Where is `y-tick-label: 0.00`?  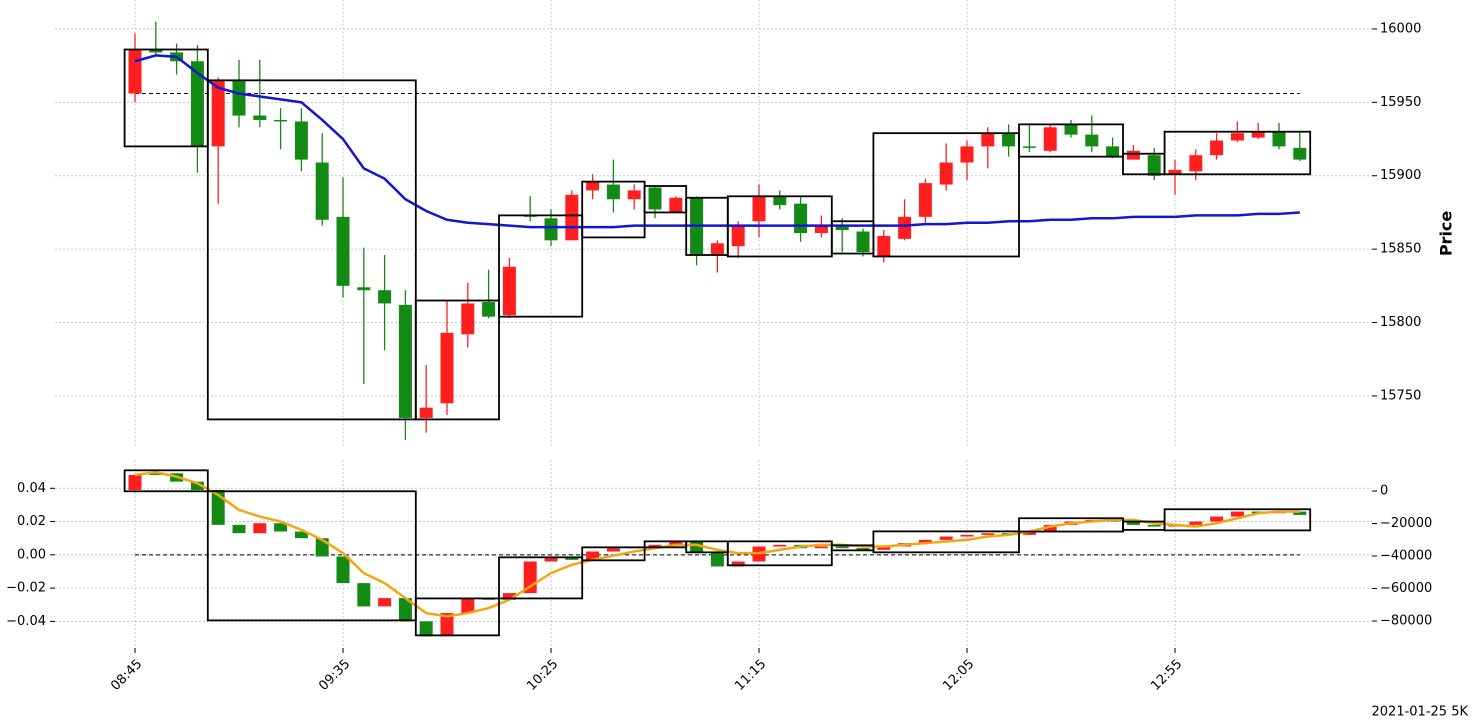 y-tick-label: 0.00 is located at coordinates (31, 554).